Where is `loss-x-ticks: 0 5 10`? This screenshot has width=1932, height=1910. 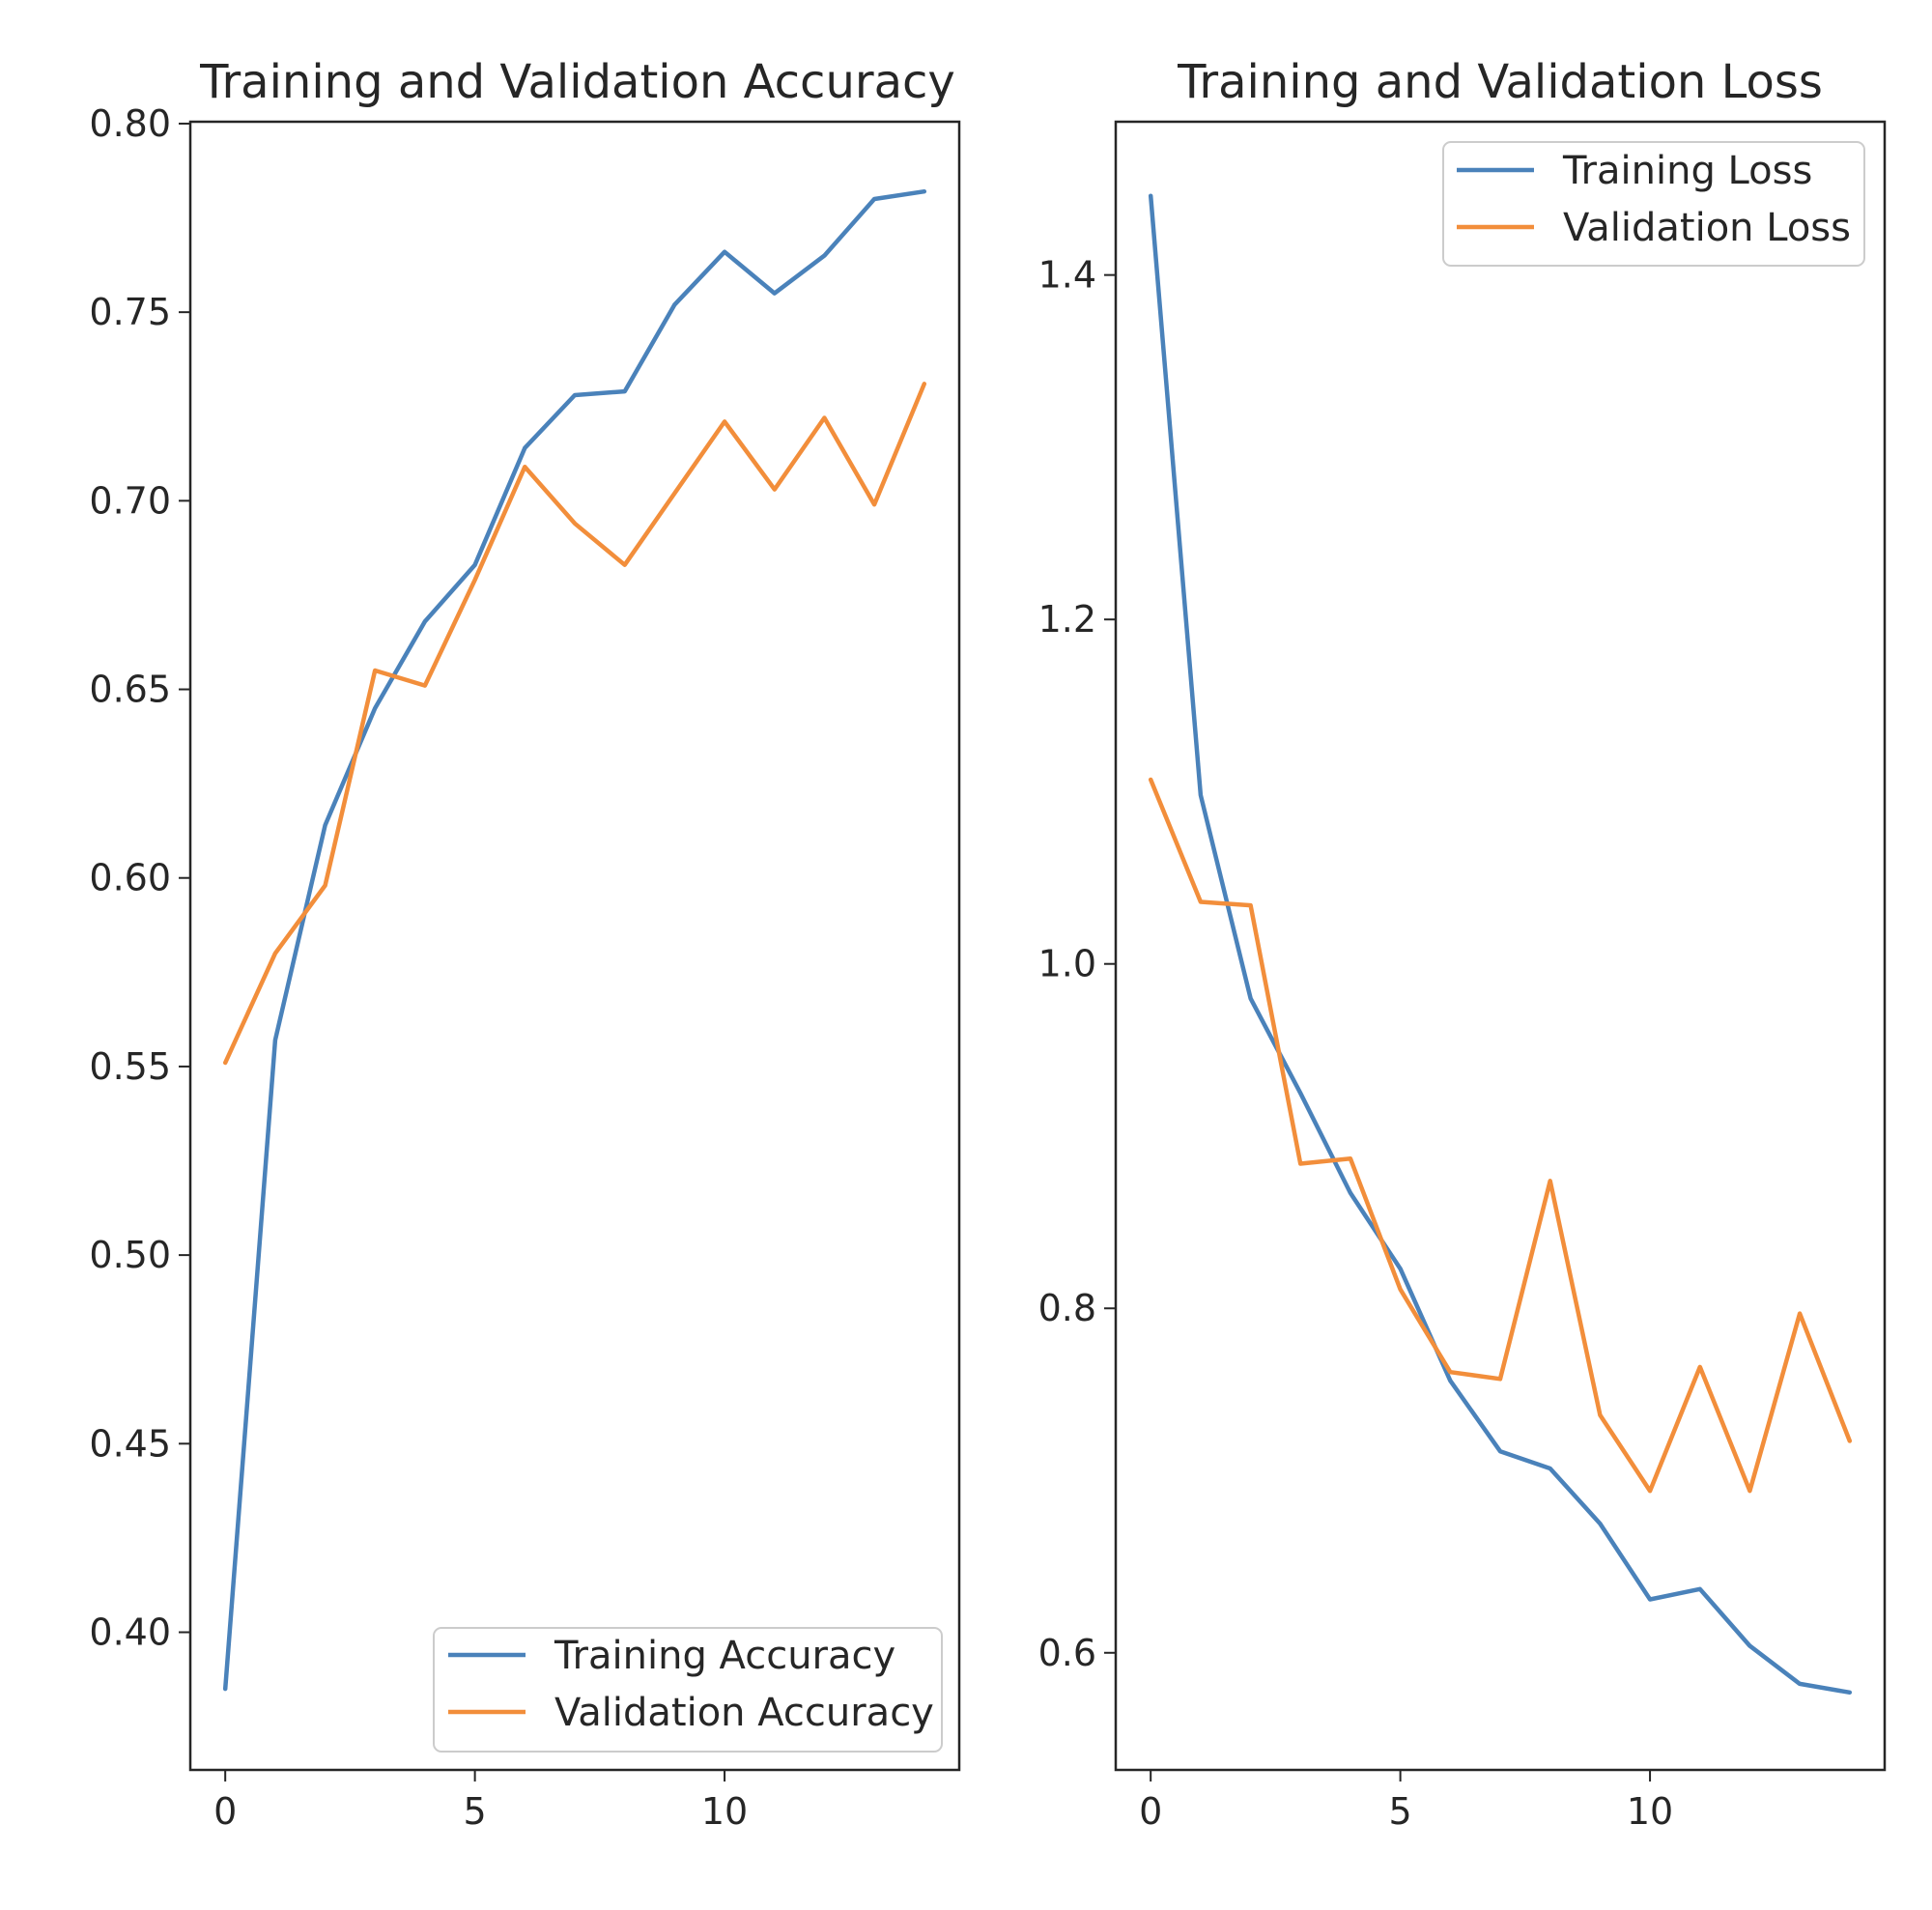
loss-x-ticks: 0 5 10 is located at coordinates (1406, 1802).